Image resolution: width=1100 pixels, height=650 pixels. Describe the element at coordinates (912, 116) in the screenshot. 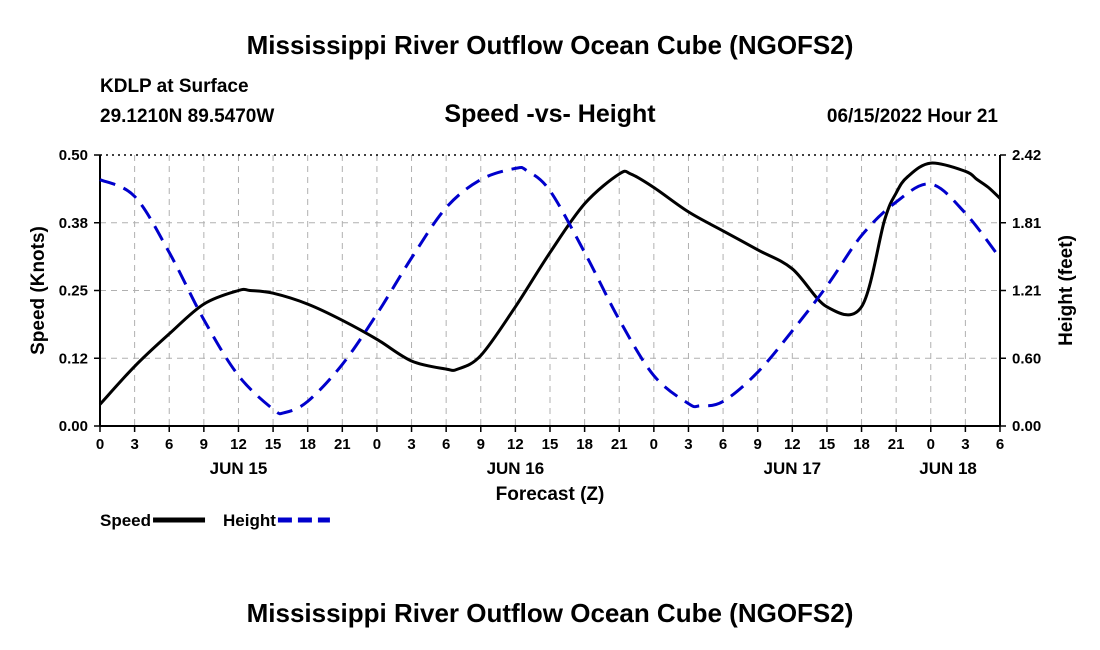

I see `forecast-datetime: 06/15/2022 Hour 21` at that location.